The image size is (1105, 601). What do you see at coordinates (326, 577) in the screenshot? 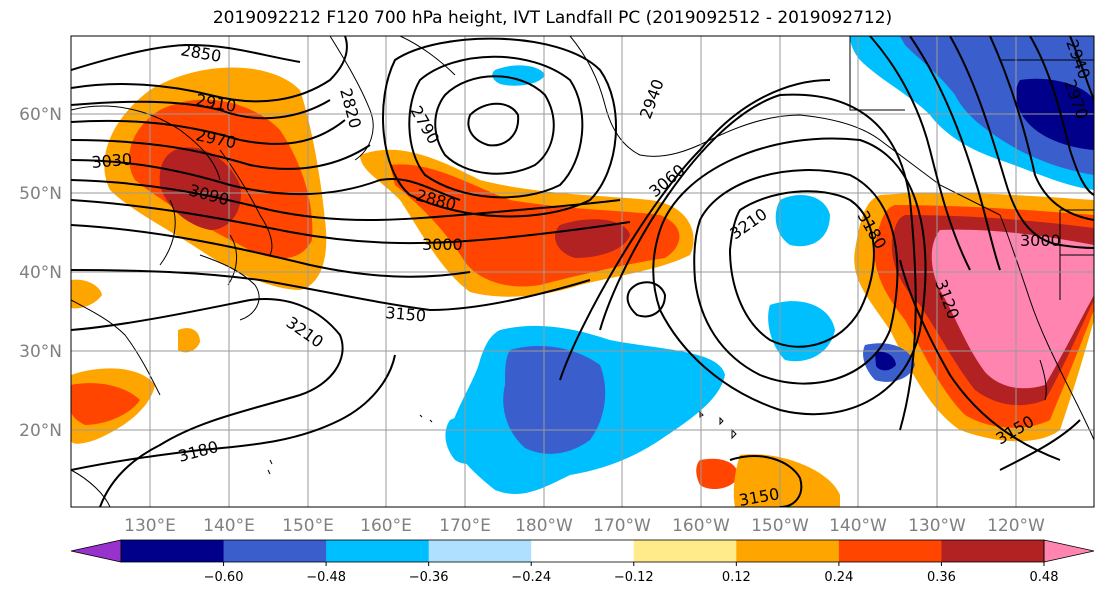
I see `colorbar-tick-label: −0.48` at bounding box center [326, 577].